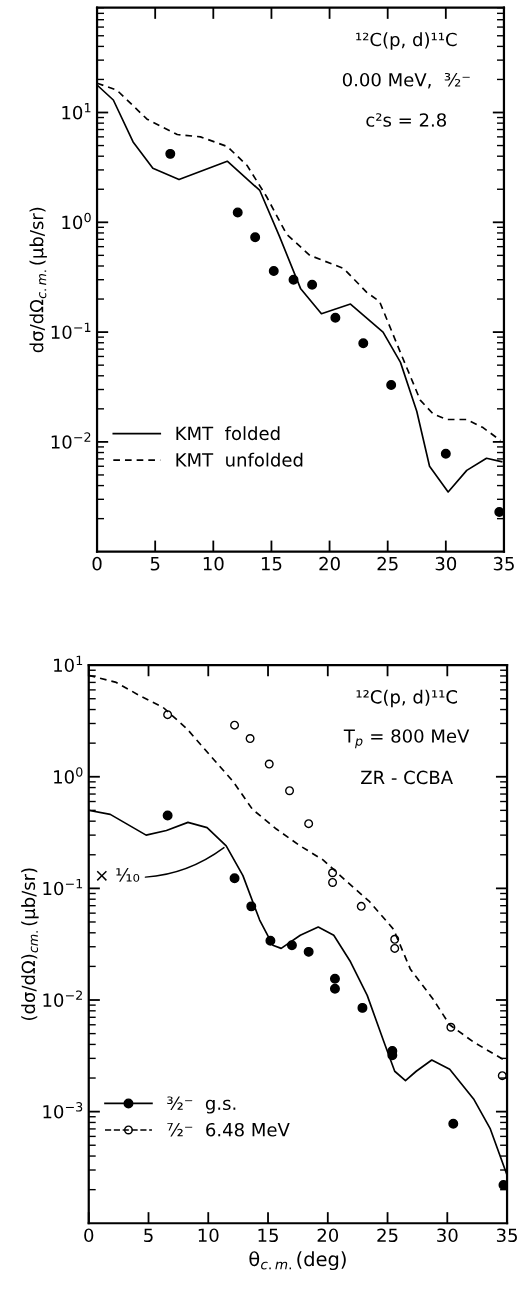 Image resolution: width=519 pixels, height=1289 pixels. I want to click on annotation: ZR - CCBA, so click(407, 777).